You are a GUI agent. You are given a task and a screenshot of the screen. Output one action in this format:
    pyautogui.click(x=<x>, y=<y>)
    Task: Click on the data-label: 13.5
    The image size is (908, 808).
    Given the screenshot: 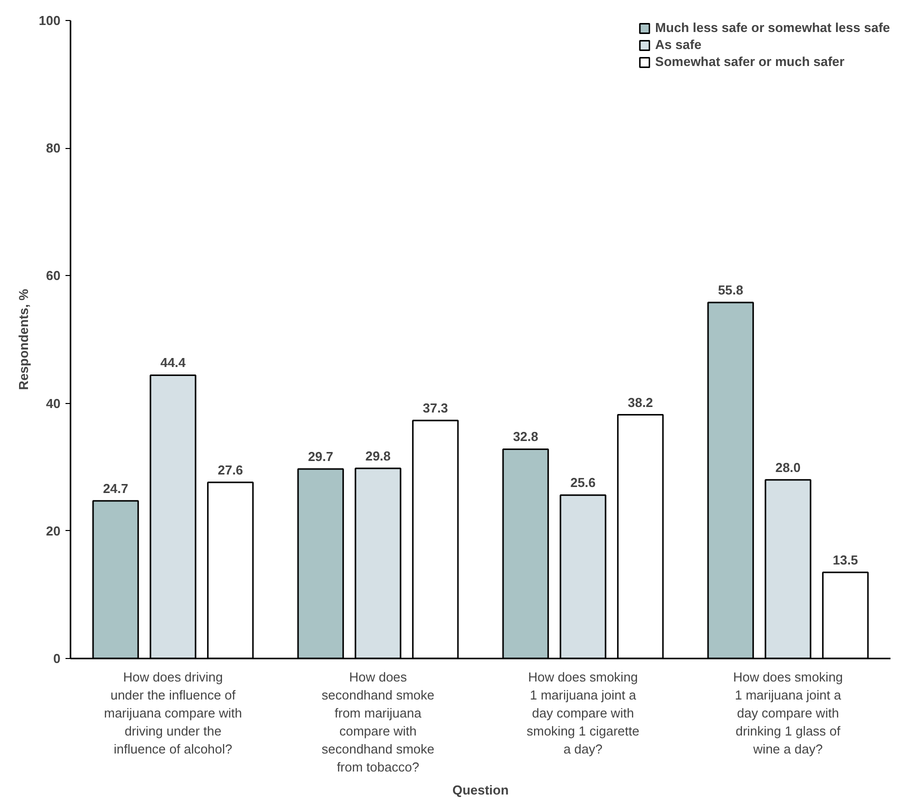 What is the action you would take?
    pyautogui.click(x=845, y=560)
    